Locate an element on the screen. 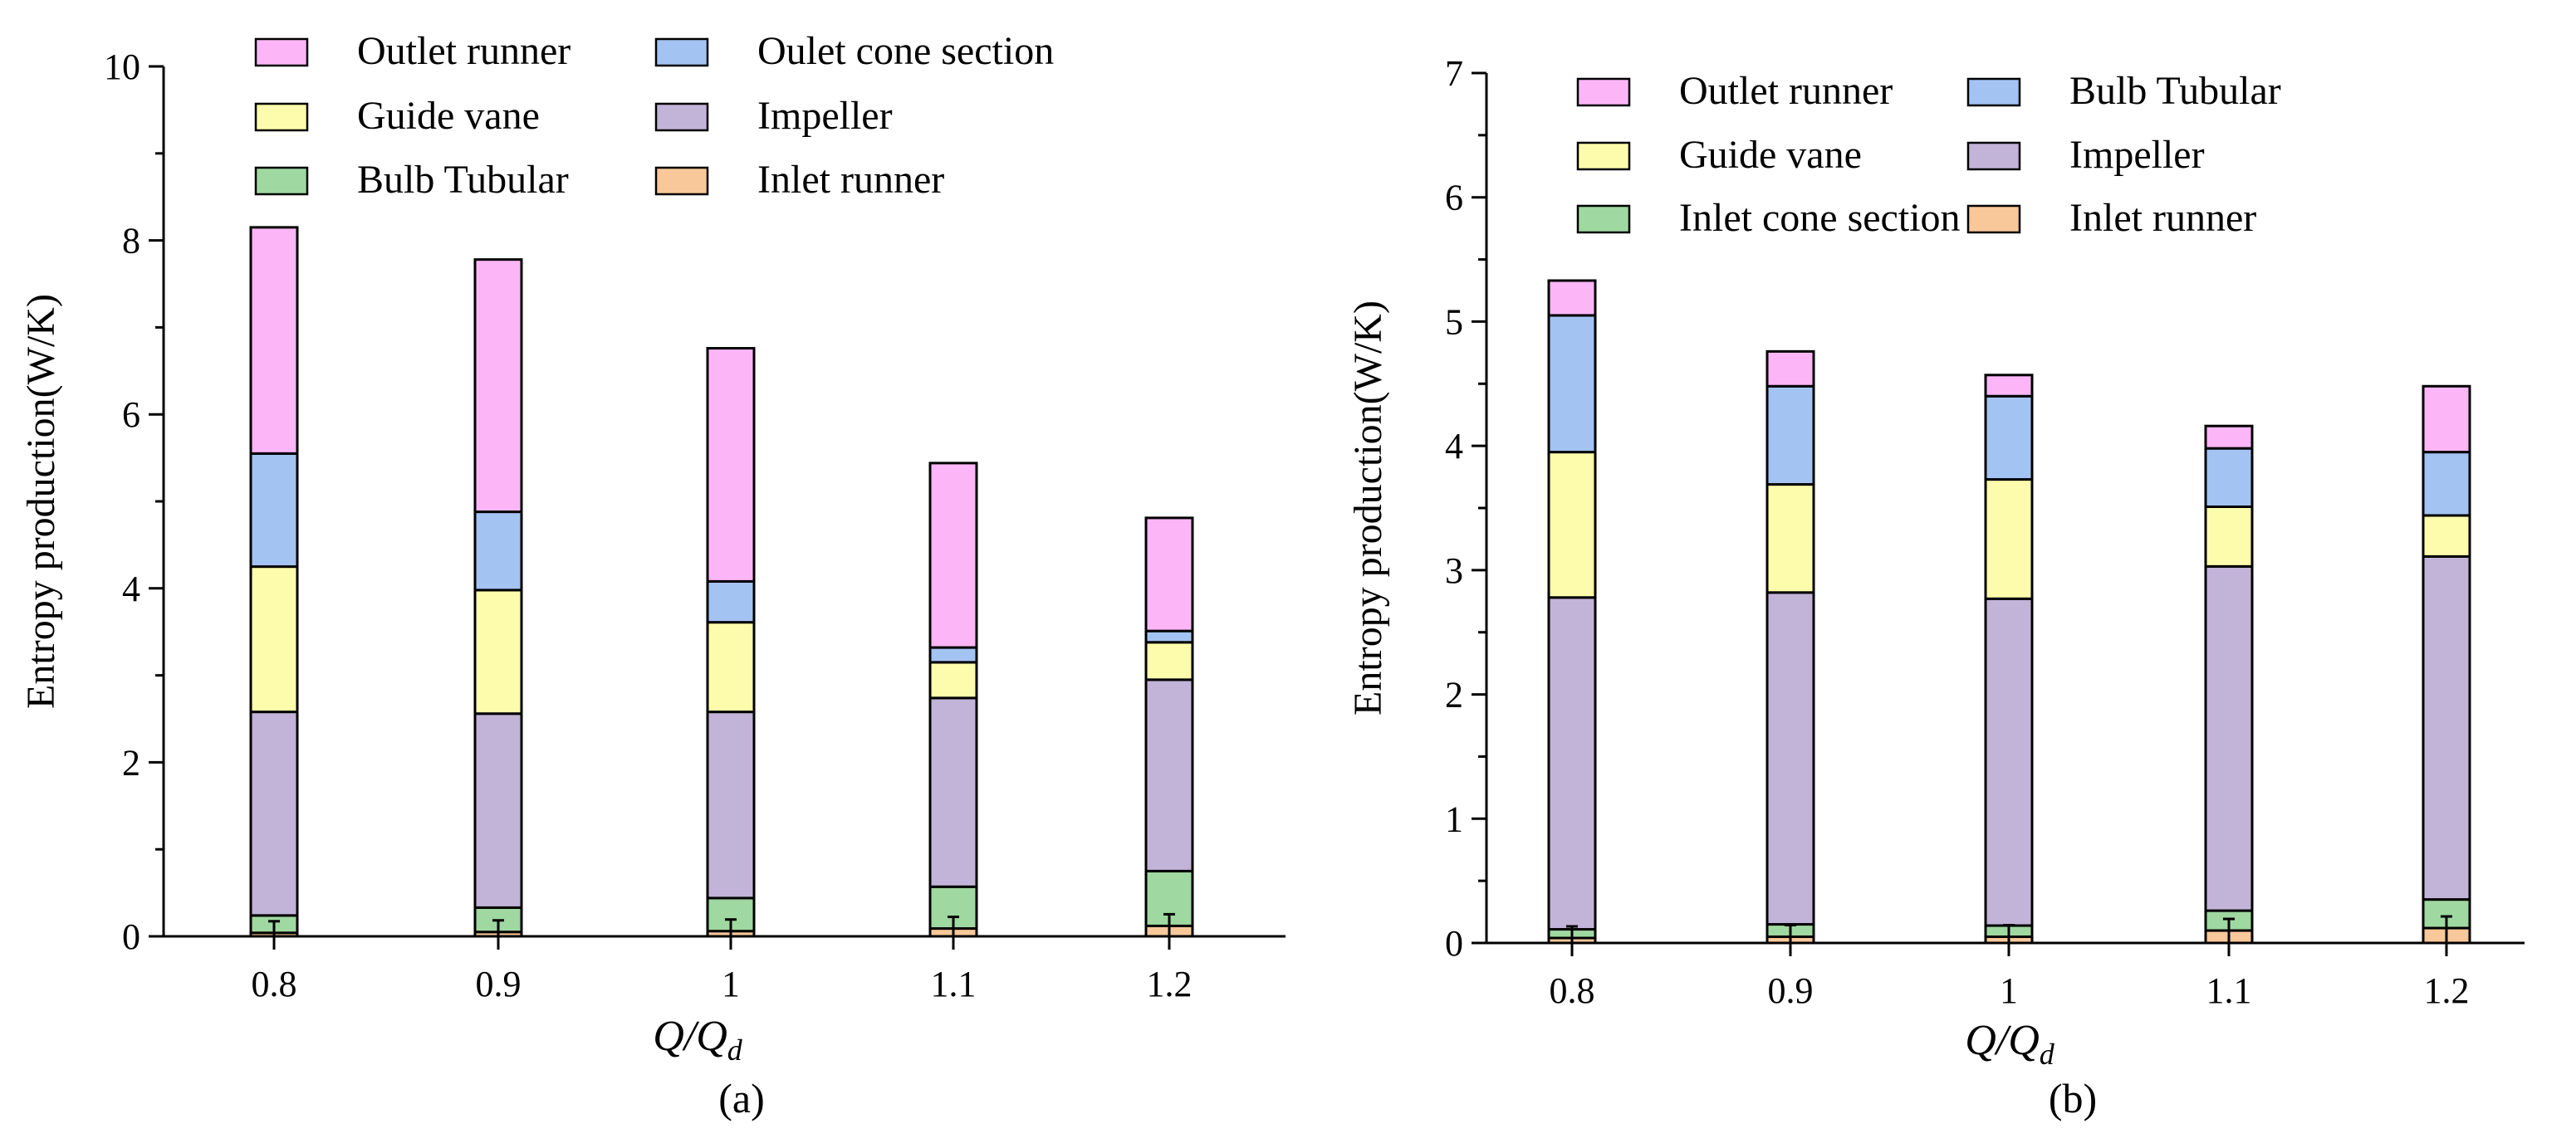 The width and height of the screenshot is (2576, 1148). panel-caption: (b) is located at coordinates (2073, 1098).